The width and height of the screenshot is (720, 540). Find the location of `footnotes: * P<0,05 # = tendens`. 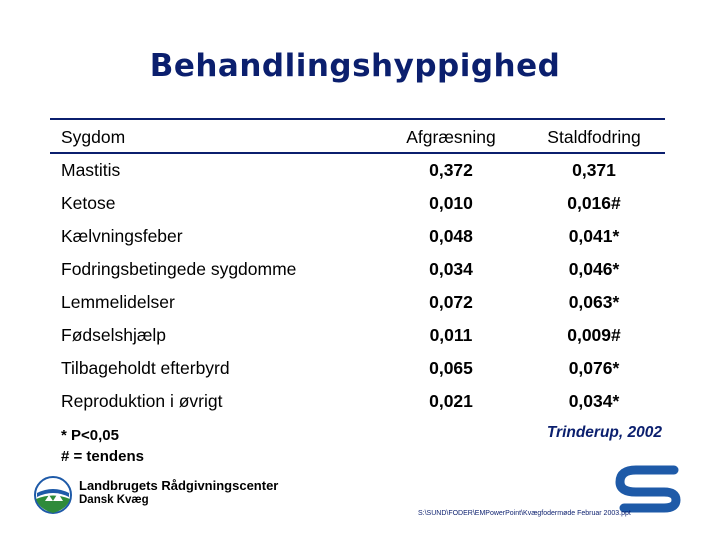

footnotes: * P<0,05 # = tendens is located at coordinates (102, 446).